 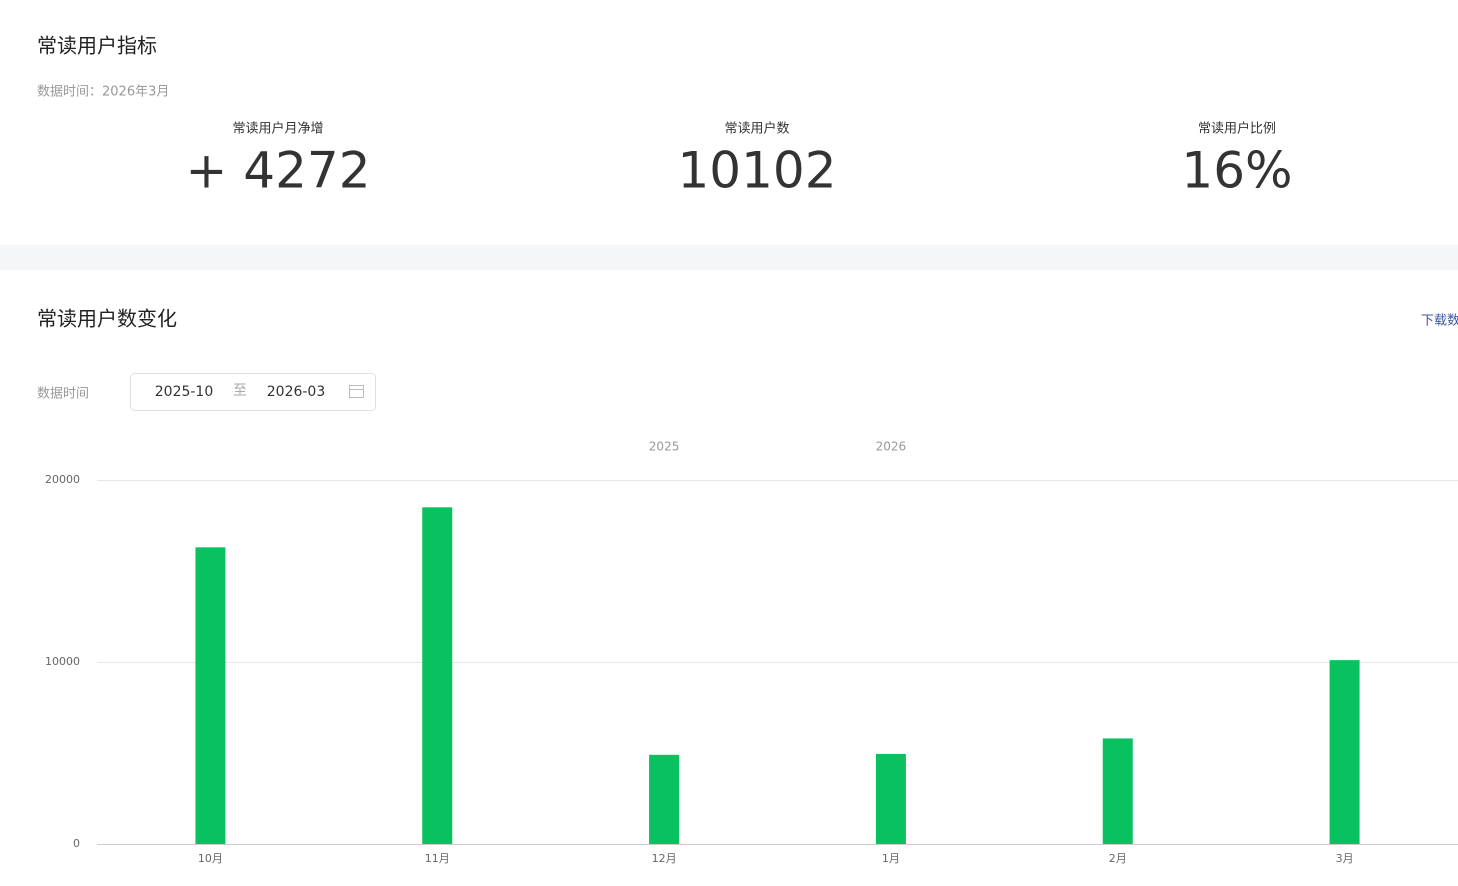 What do you see at coordinates (277, 171) in the screenshot?
I see `metric-value: + 4272` at bounding box center [277, 171].